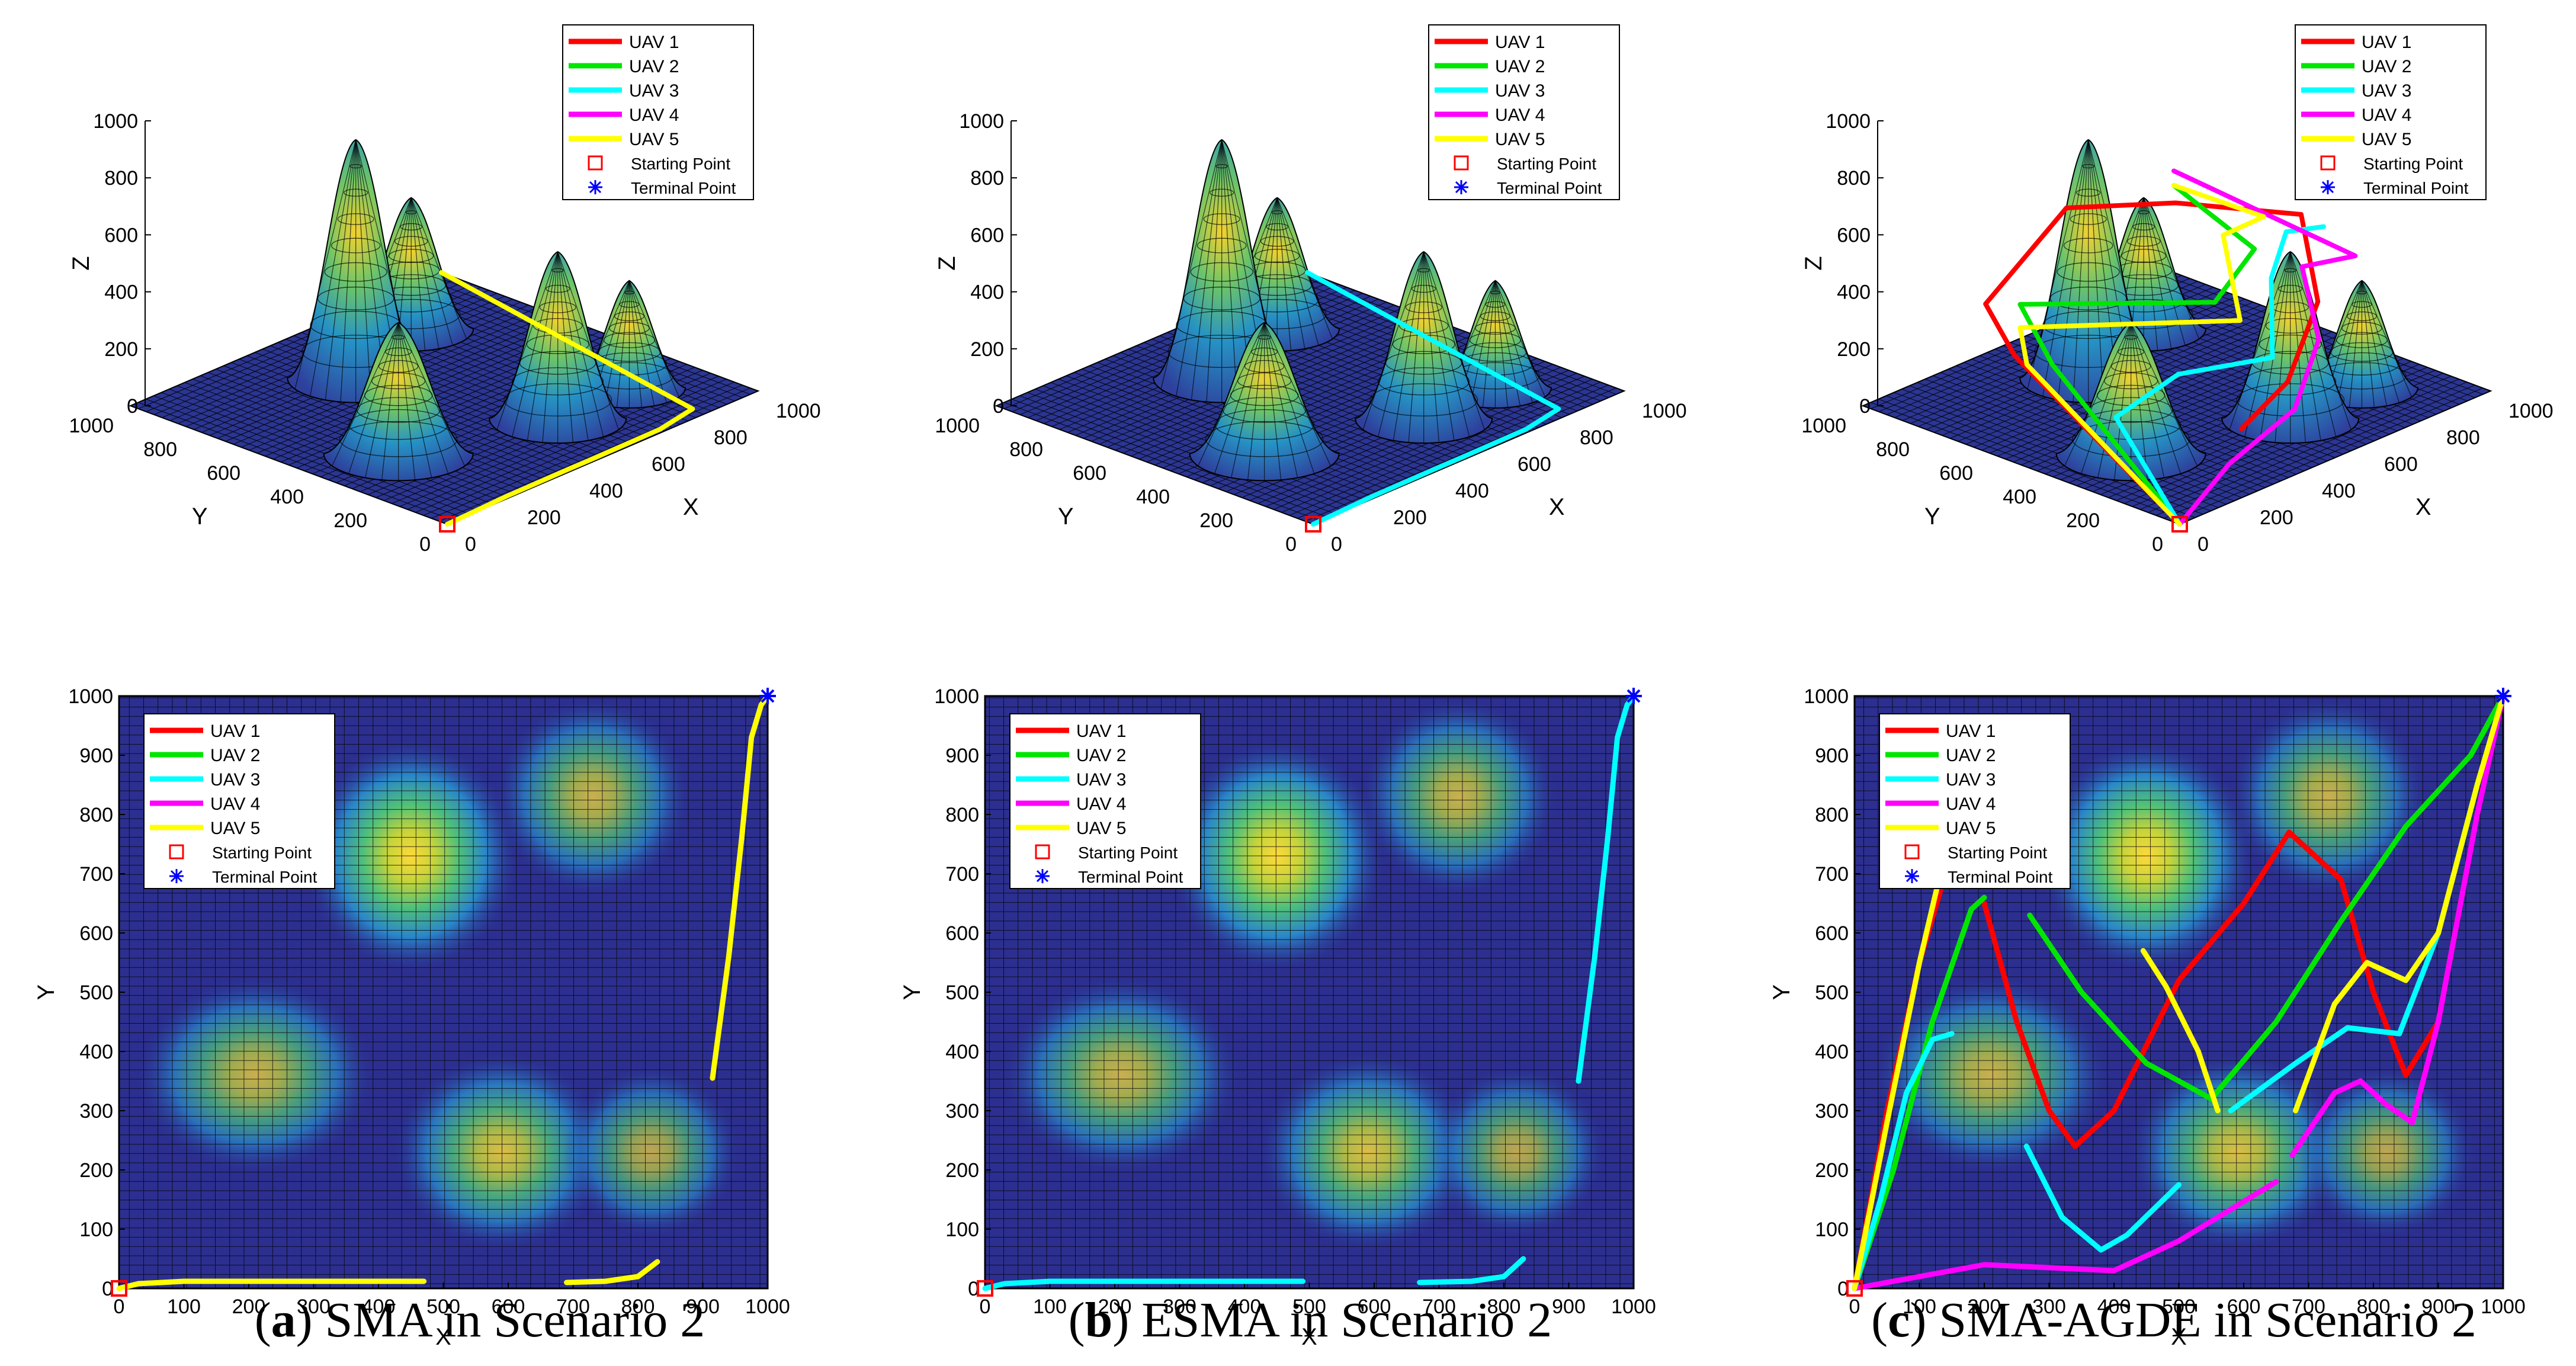 This screenshot has height=1366, width=2576. What do you see at coordinates (962, 993) in the screenshot?
I see `panel-b-2d-ytick-label-5: 500` at bounding box center [962, 993].